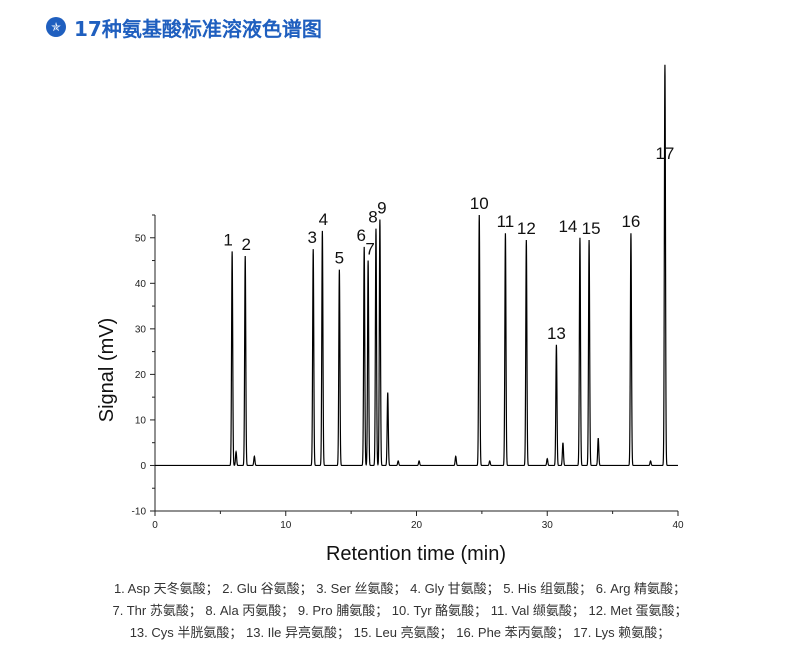  I want to click on star-badge-icon: ✯, so click(56, 27).